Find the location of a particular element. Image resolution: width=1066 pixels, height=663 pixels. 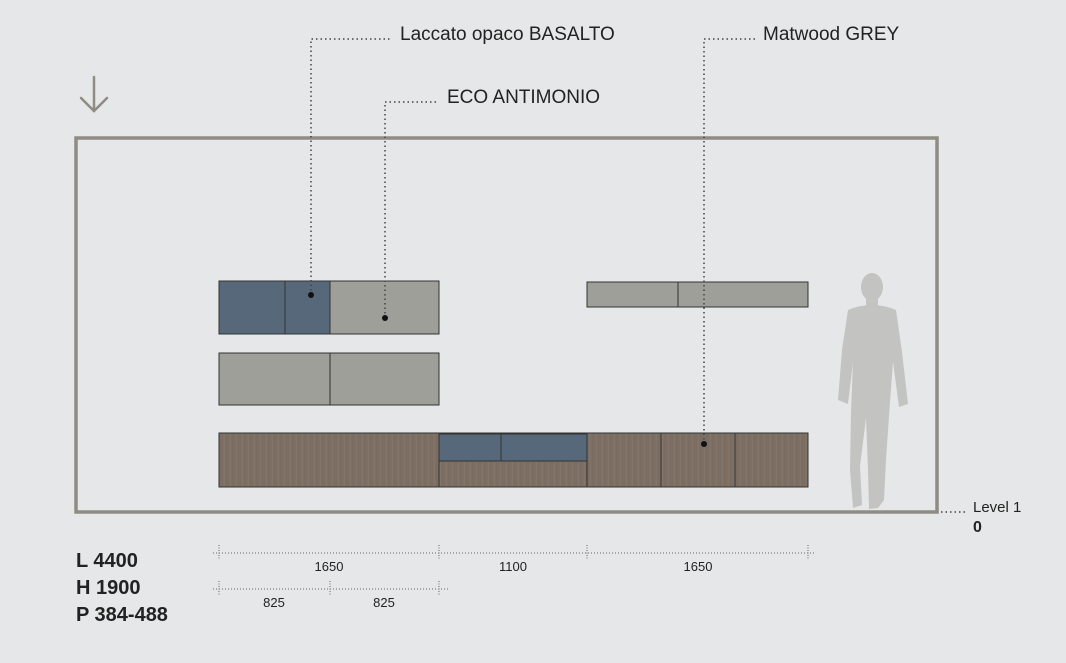

level-value: 0 is located at coordinates (977, 527).